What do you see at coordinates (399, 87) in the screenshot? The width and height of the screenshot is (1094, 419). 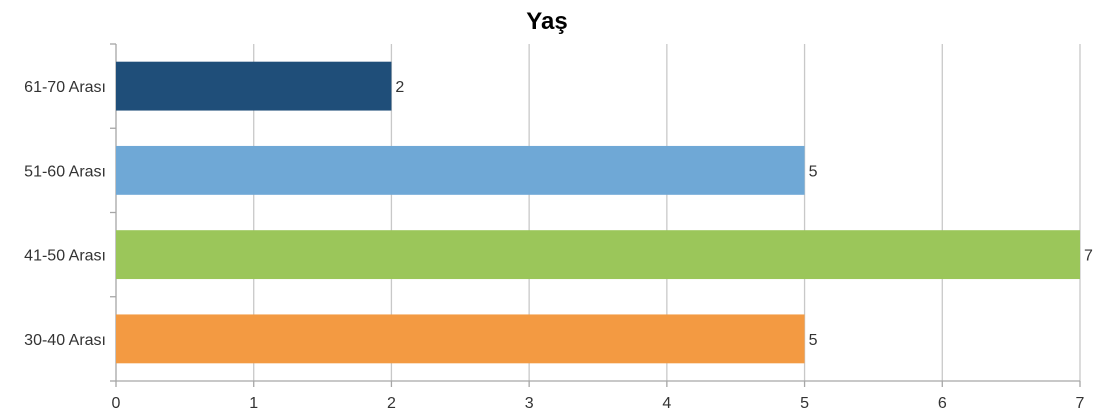 I see `bar-value-label: 2` at bounding box center [399, 87].